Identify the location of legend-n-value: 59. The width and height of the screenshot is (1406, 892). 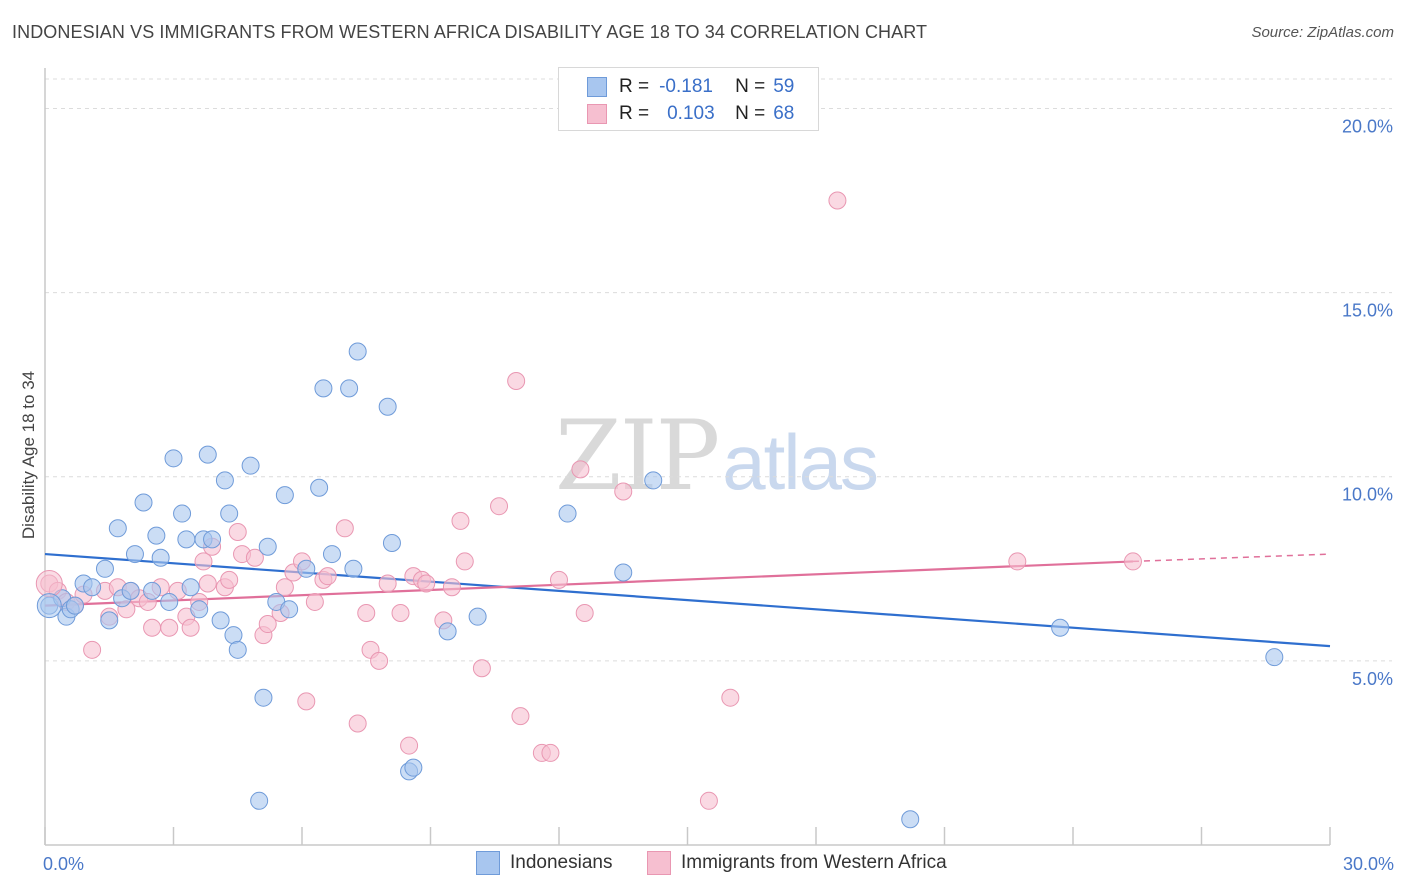
(784, 86).